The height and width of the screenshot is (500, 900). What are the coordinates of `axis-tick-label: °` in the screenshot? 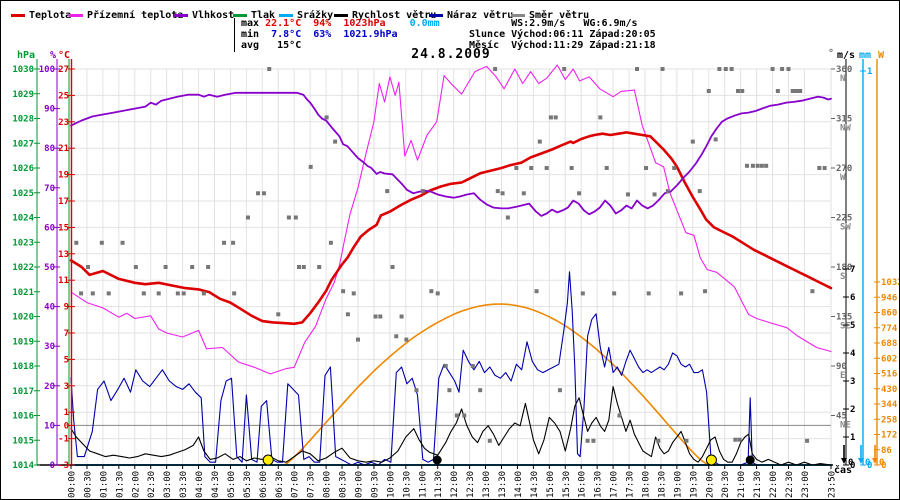 It's located at (831, 53).